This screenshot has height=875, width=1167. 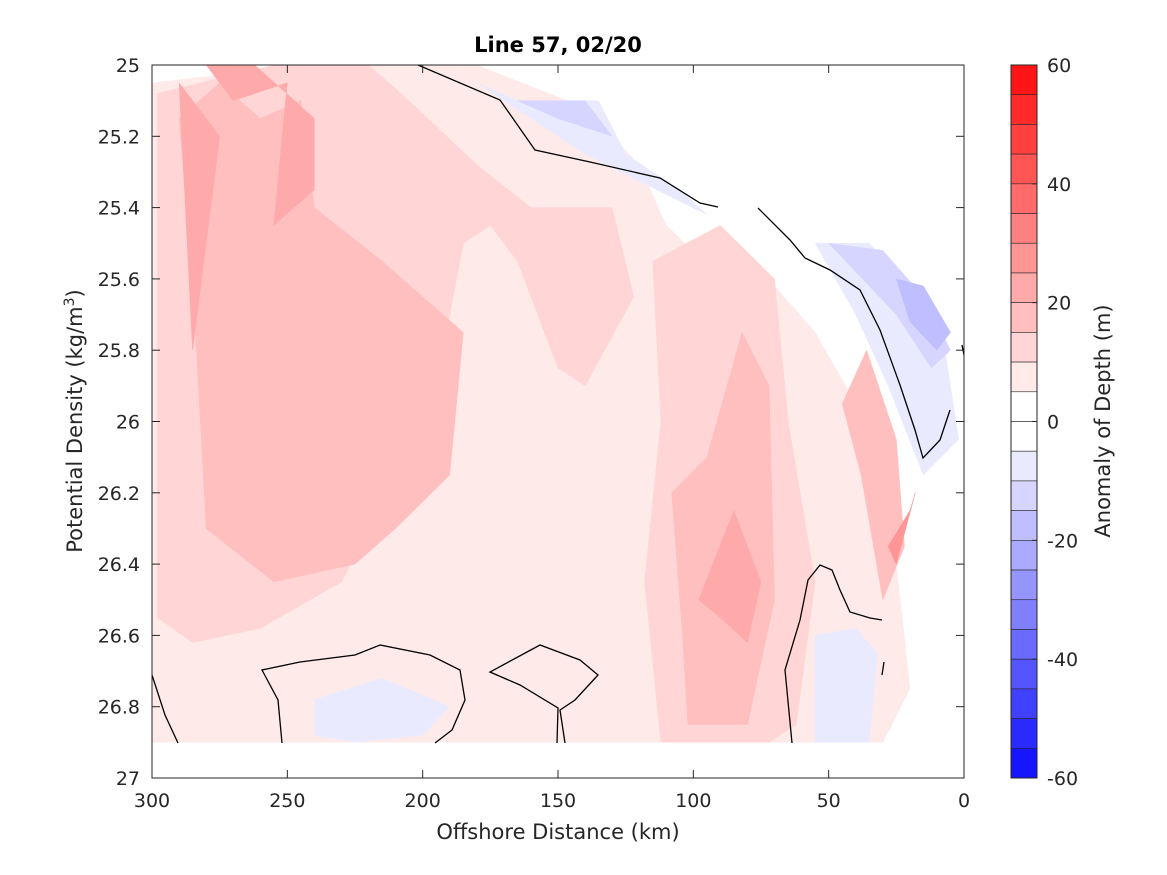 I want to click on y-tick-label: 27, so click(x=128, y=779).